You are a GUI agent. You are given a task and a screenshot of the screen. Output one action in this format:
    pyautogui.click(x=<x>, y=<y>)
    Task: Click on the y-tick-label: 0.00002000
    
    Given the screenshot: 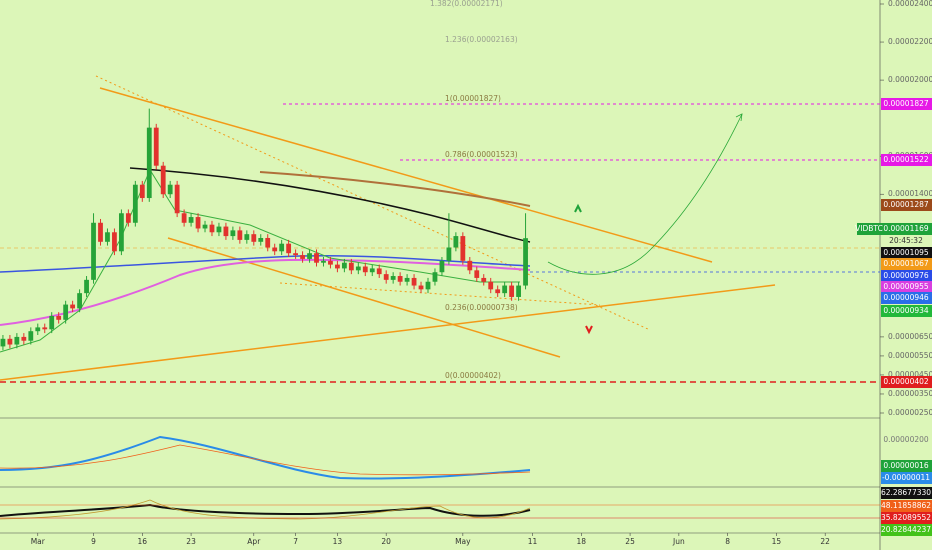 What is the action you would take?
    pyautogui.click(x=910, y=79)
    